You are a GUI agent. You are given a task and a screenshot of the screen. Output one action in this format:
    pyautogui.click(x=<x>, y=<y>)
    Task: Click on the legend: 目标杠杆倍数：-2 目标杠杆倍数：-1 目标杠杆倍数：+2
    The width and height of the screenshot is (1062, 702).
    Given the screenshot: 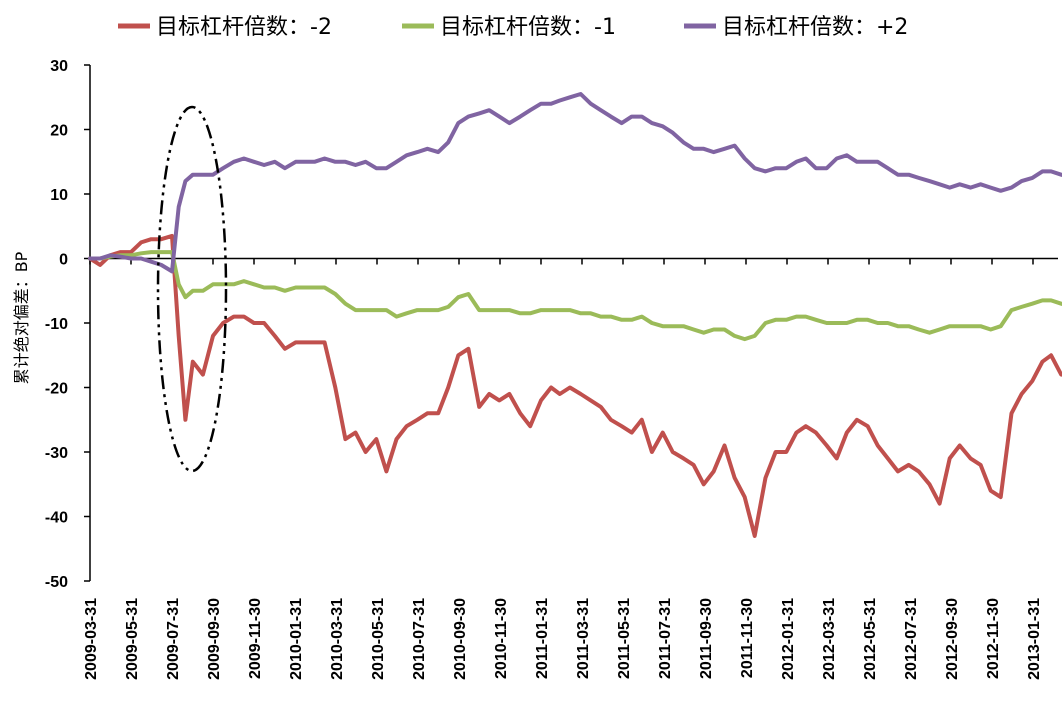 What is the action you would take?
    pyautogui.click(x=513, y=27)
    